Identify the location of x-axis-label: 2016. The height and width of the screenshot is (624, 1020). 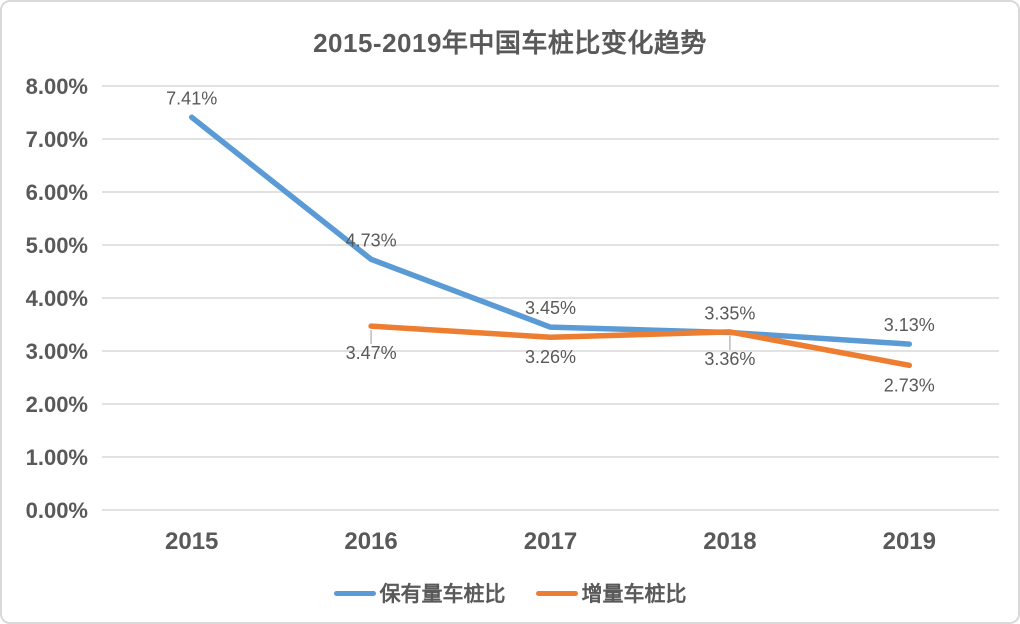
(370, 541).